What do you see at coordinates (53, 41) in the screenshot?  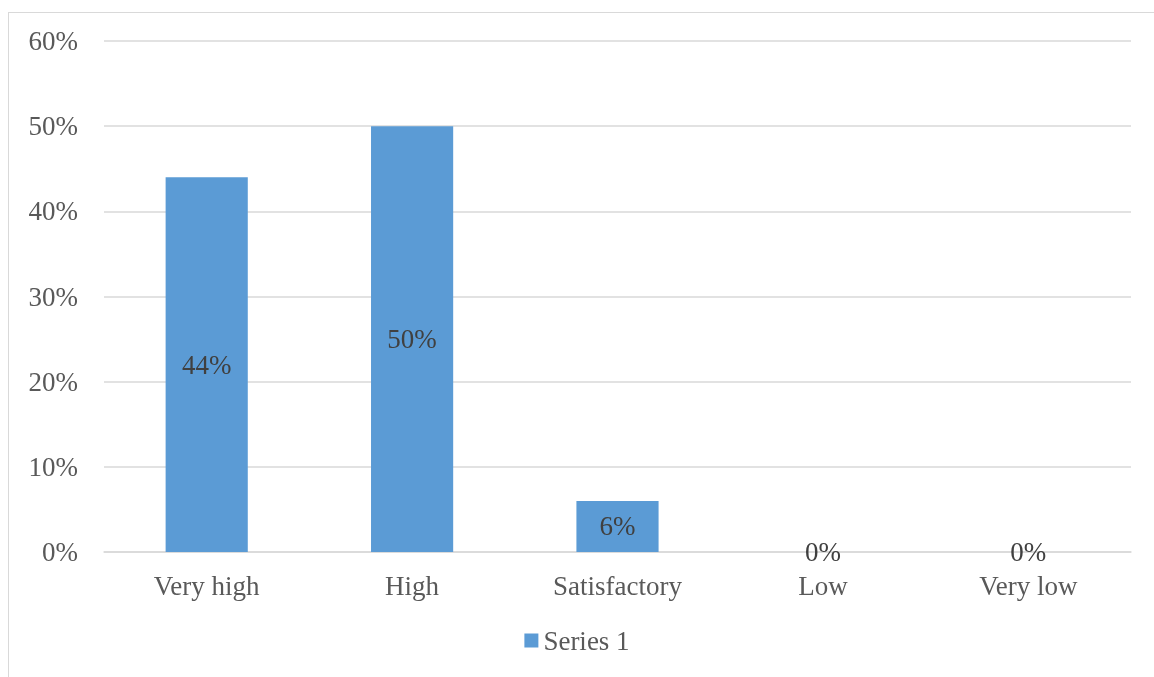 I see `y-tick-label: 60%` at bounding box center [53, 41].